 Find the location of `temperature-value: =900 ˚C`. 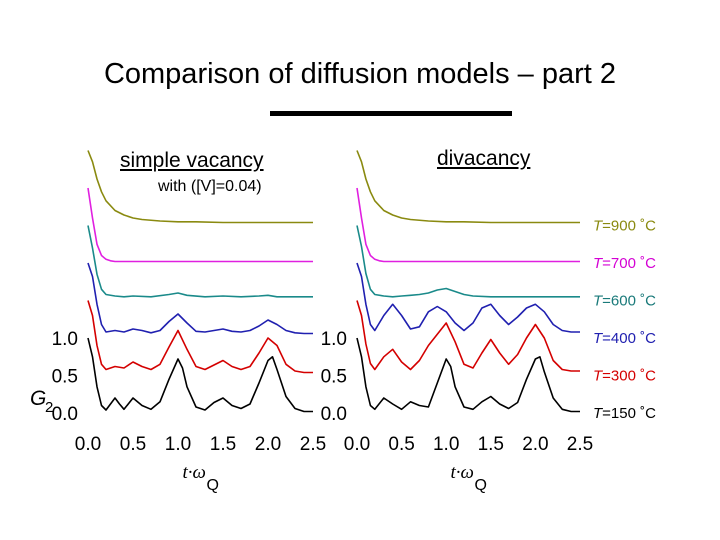

temperature-value: =900 ˚C is located at coordinates (629, 226).